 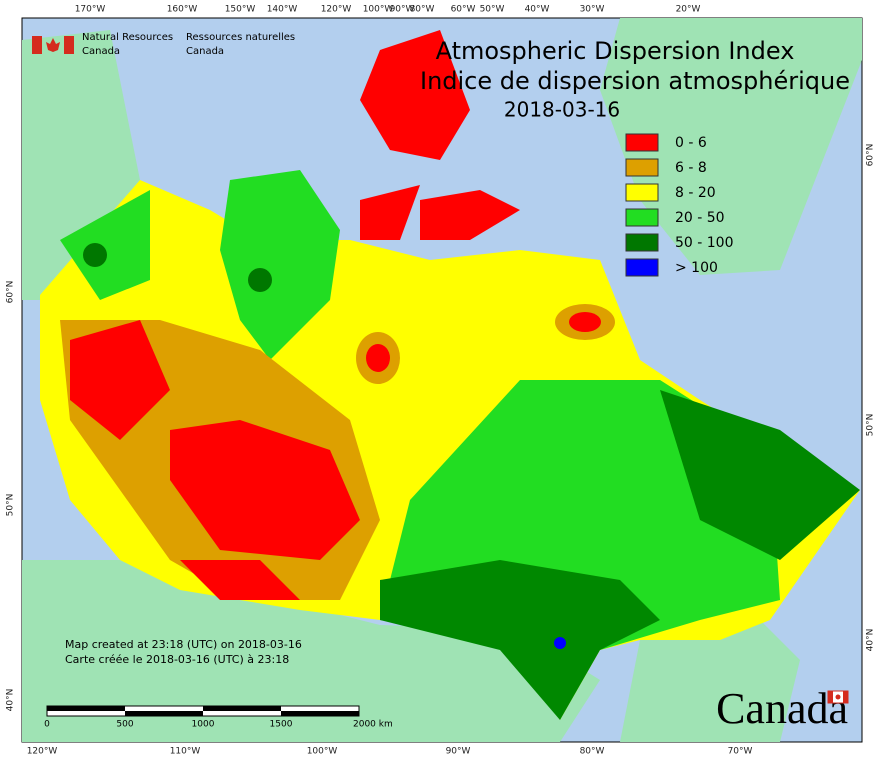 What do you see at coordinates (218, 725) in the screenshot?
I see `scale-labels: 0 500 1000 1500 2000 km` at bounding box center [218, 725].